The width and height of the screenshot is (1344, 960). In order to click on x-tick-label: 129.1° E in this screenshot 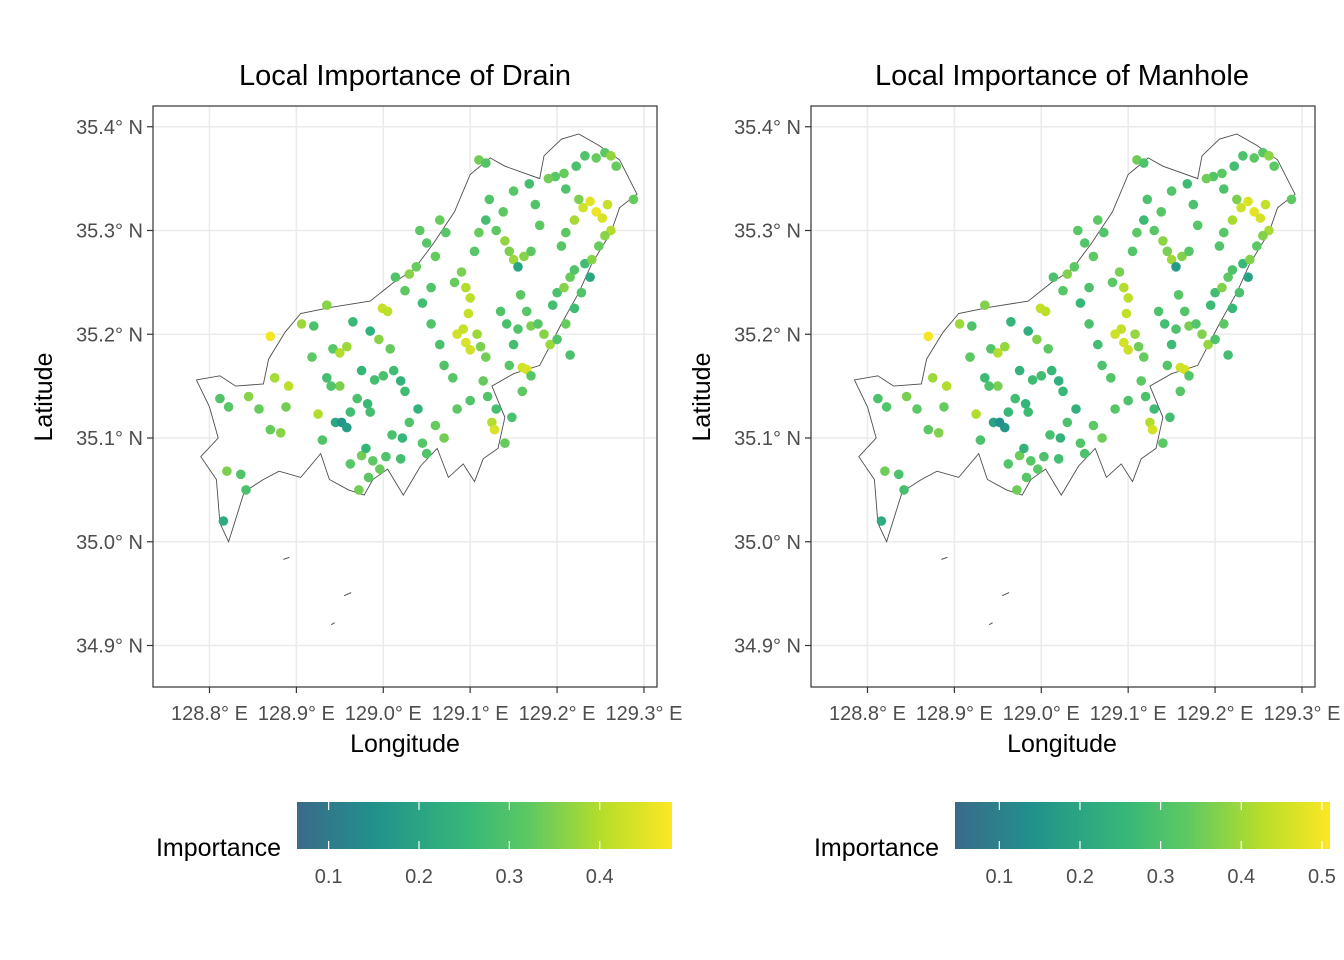, I will do `click(1128, 714)`.